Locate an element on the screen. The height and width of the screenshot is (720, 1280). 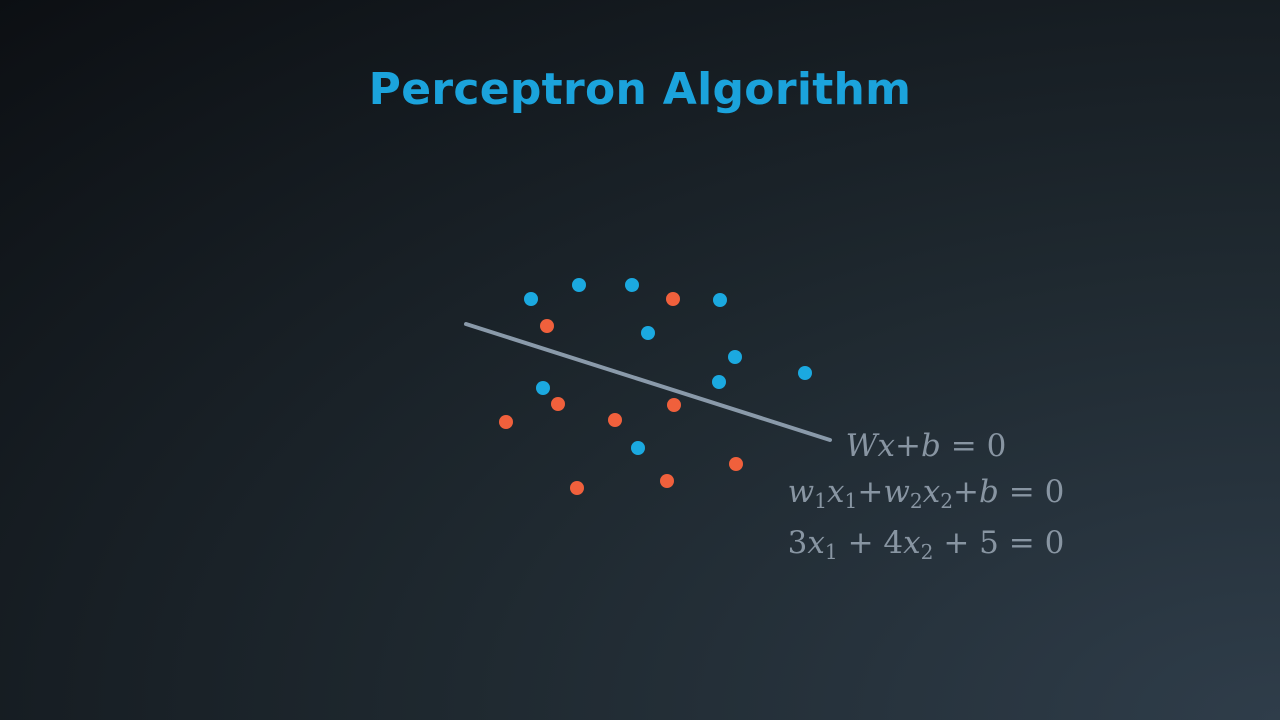
equation-numeric: 3x1 + 4x2 + 5 = 0 is located at coordinates (926, 545).